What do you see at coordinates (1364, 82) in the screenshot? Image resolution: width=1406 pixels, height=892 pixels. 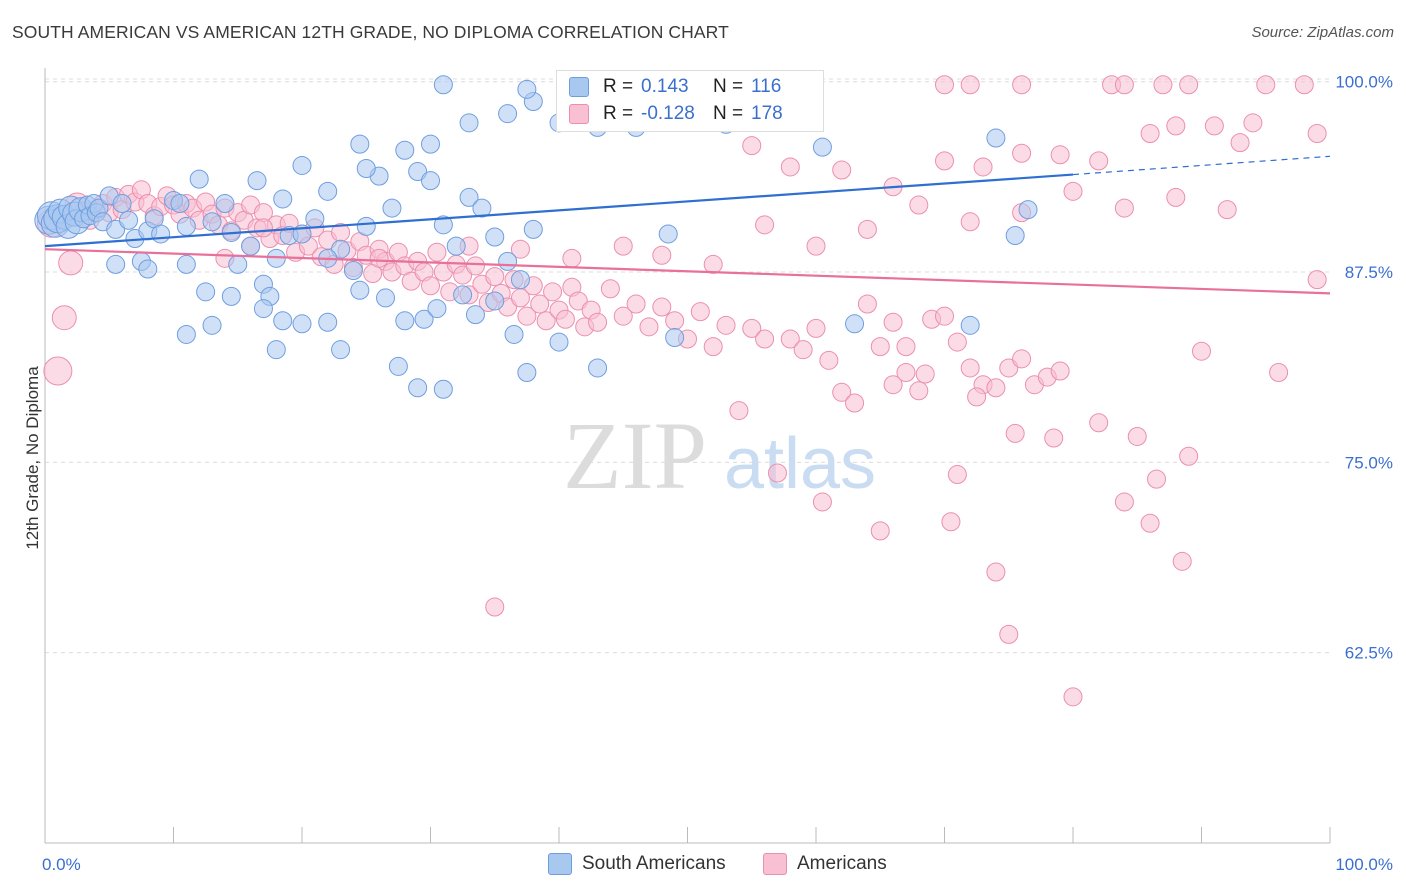 I see `y-tick-label: 100.0%` at bounding box center [1364, 82].